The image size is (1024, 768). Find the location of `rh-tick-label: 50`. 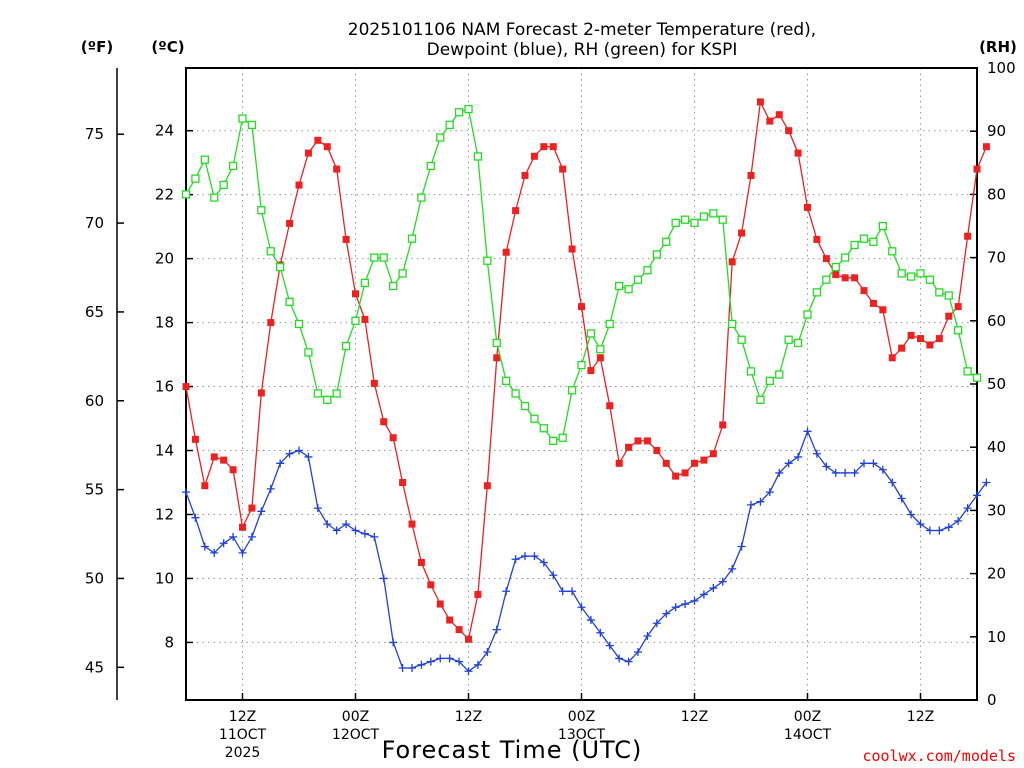

rh-tick-label: 50 is located at coordinates (996, 384).